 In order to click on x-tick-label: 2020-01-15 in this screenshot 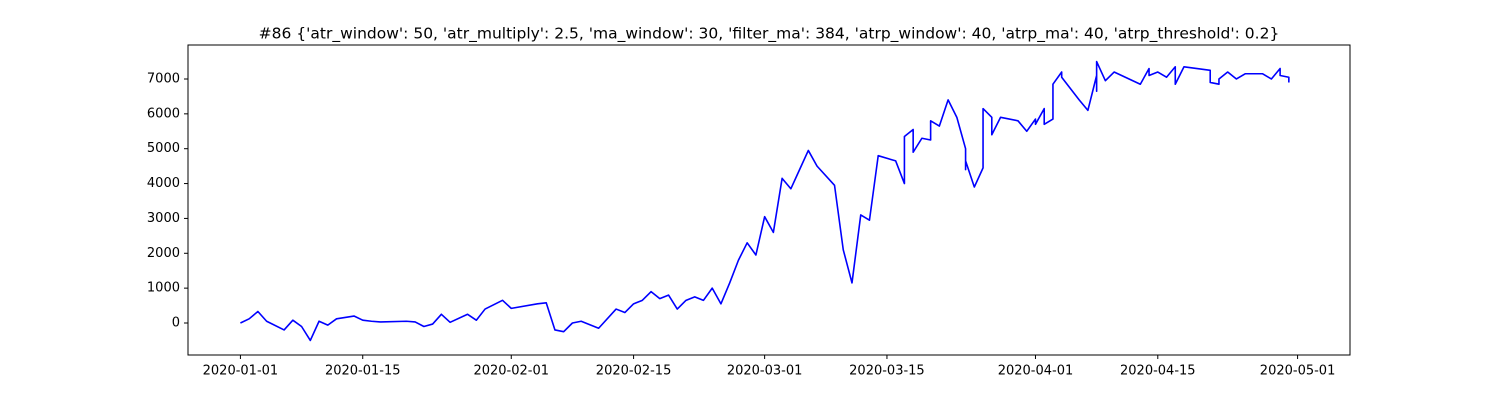, I will do `click(363, 371)`.